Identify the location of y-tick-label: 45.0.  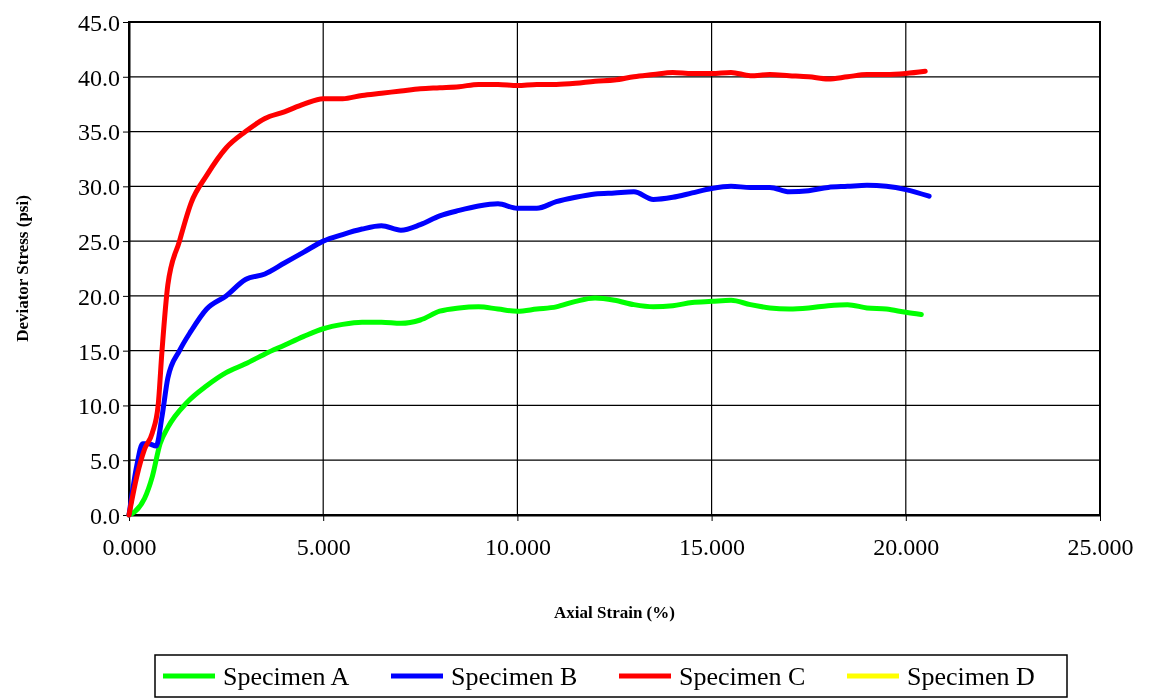
(99, 22).